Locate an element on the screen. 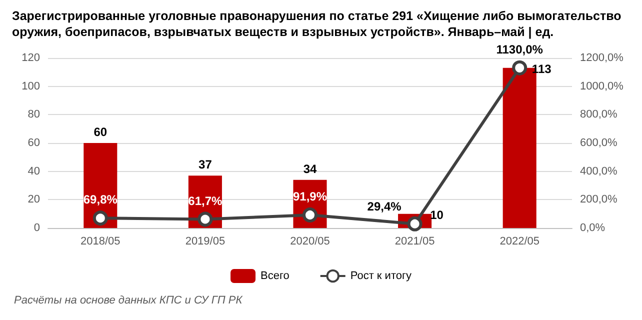 The height and width of the screenshot is (320, 642). y2-tick-label: 1000,0% is located at coordinates (602, 86).